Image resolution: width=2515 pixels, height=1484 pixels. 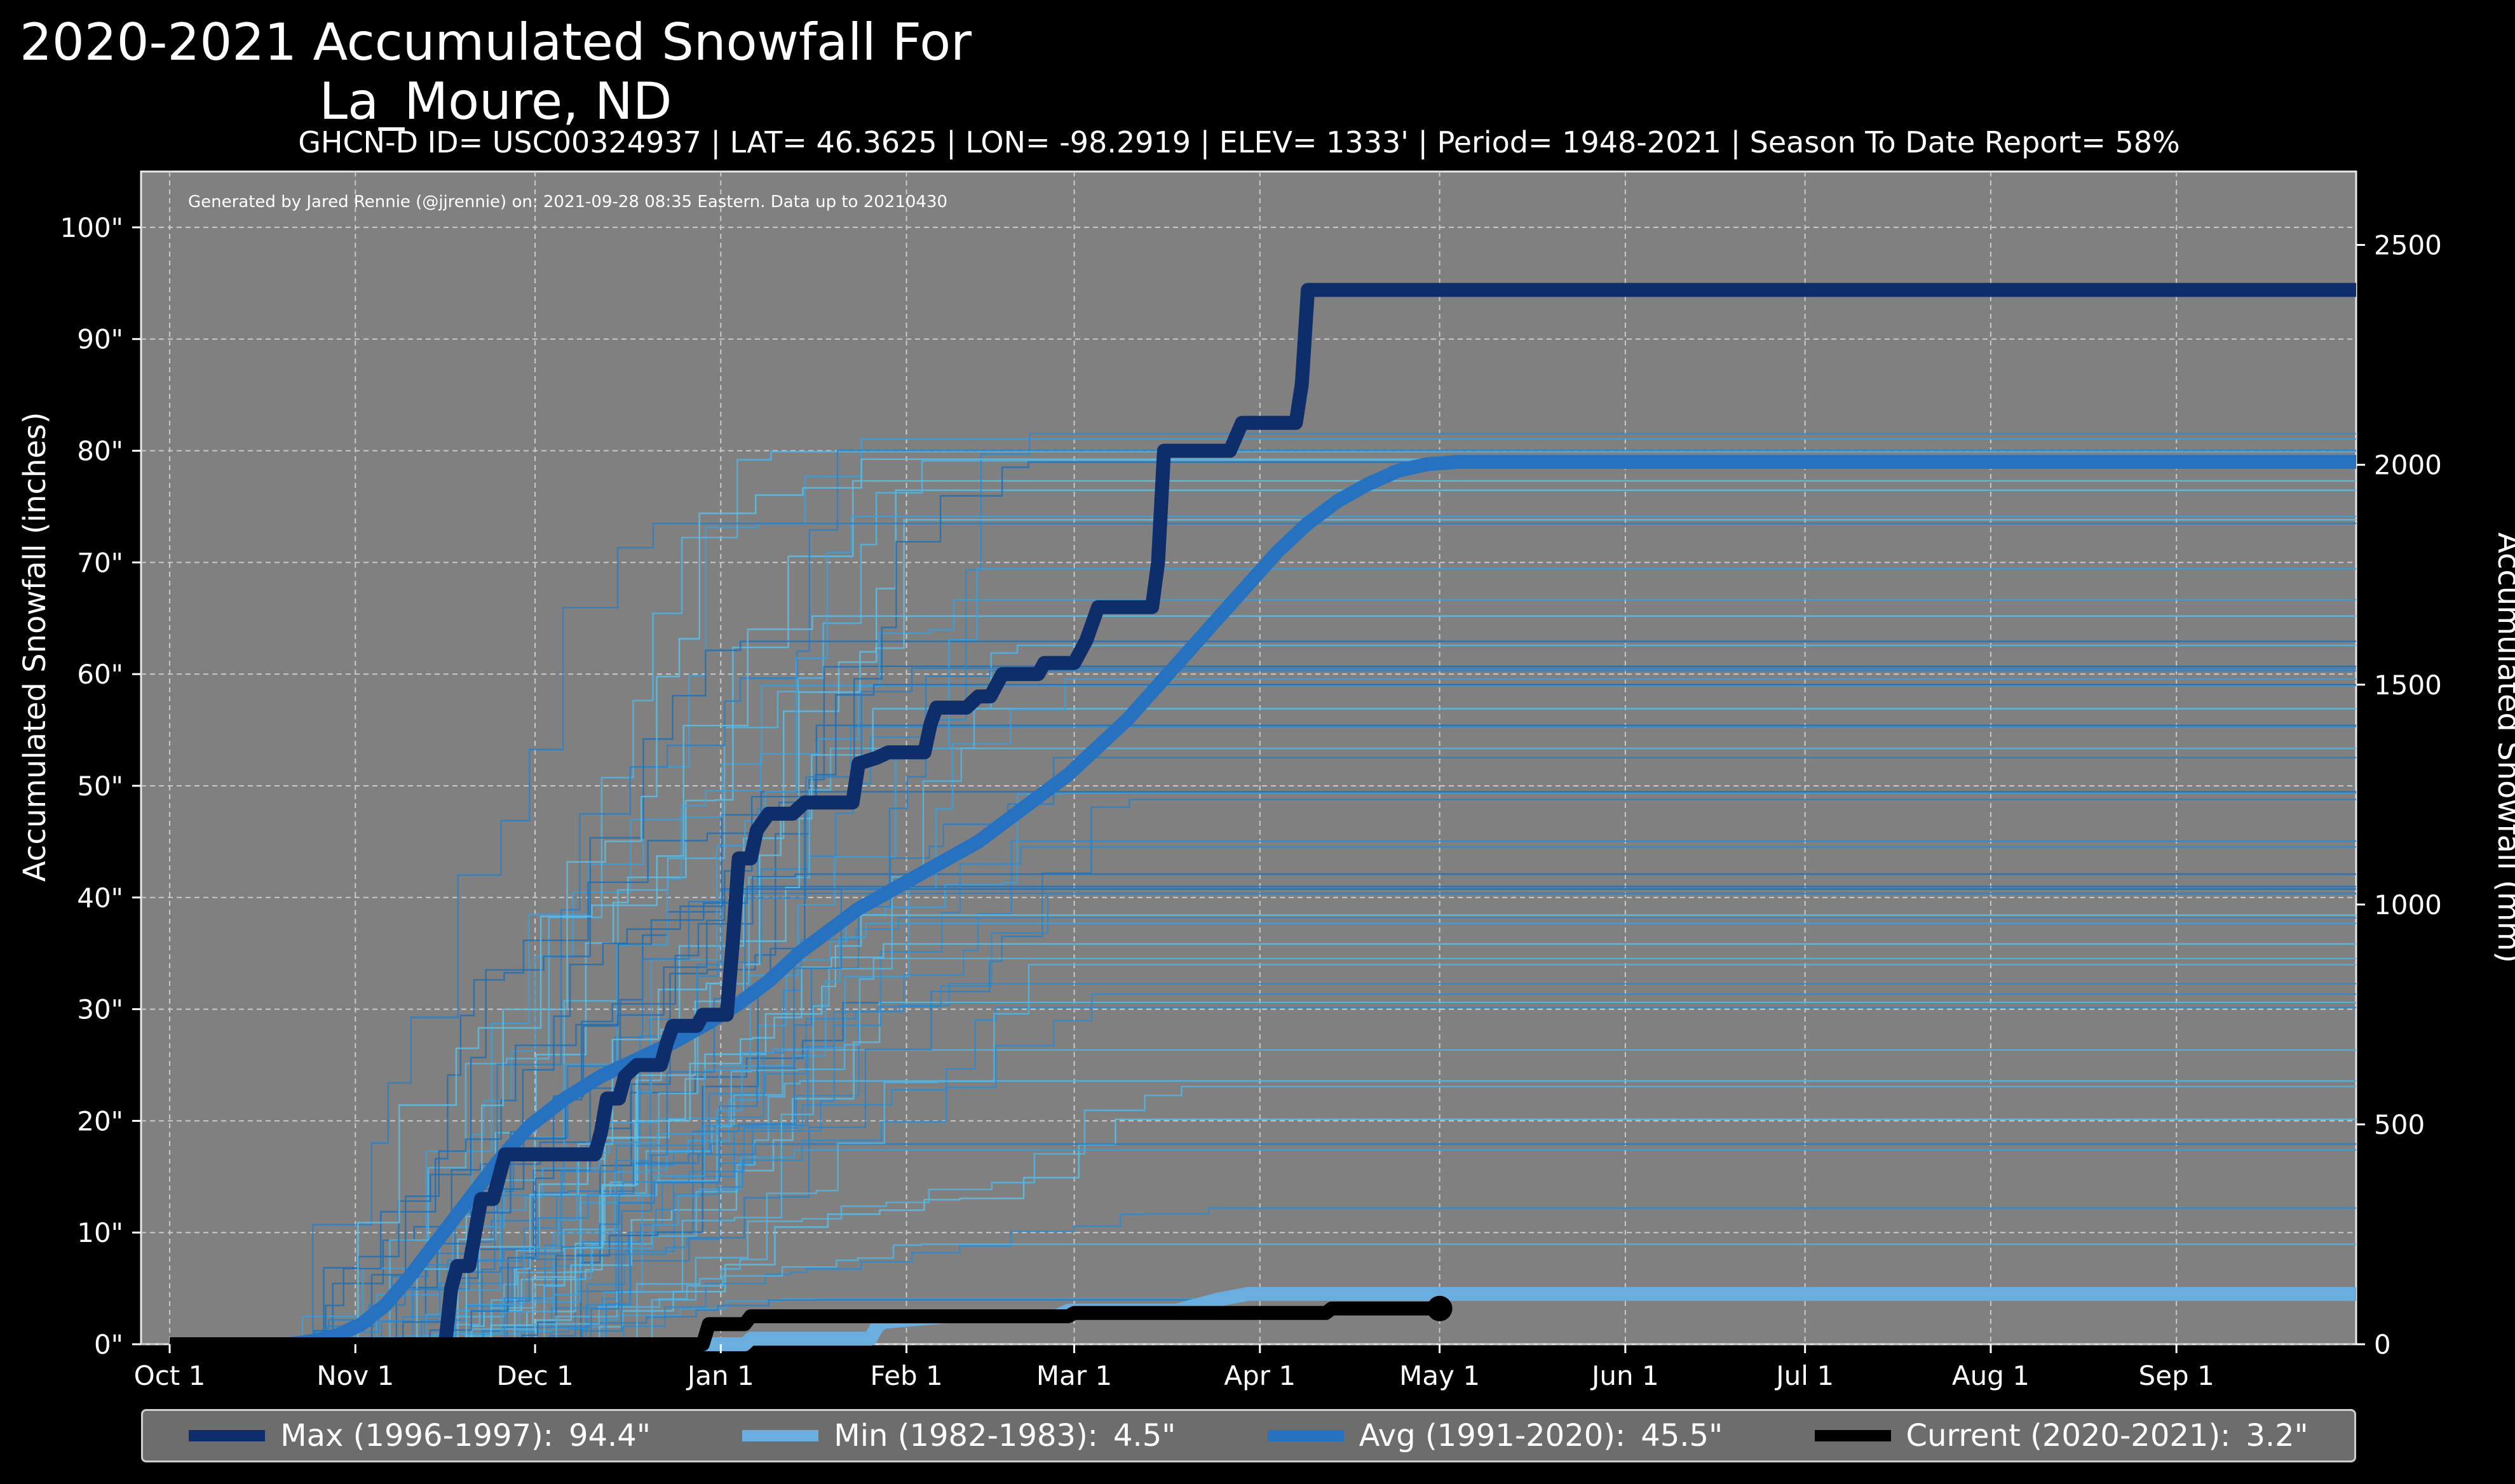 I want to click on y2-tick-label: 2000, so click(x=2408, y=465).